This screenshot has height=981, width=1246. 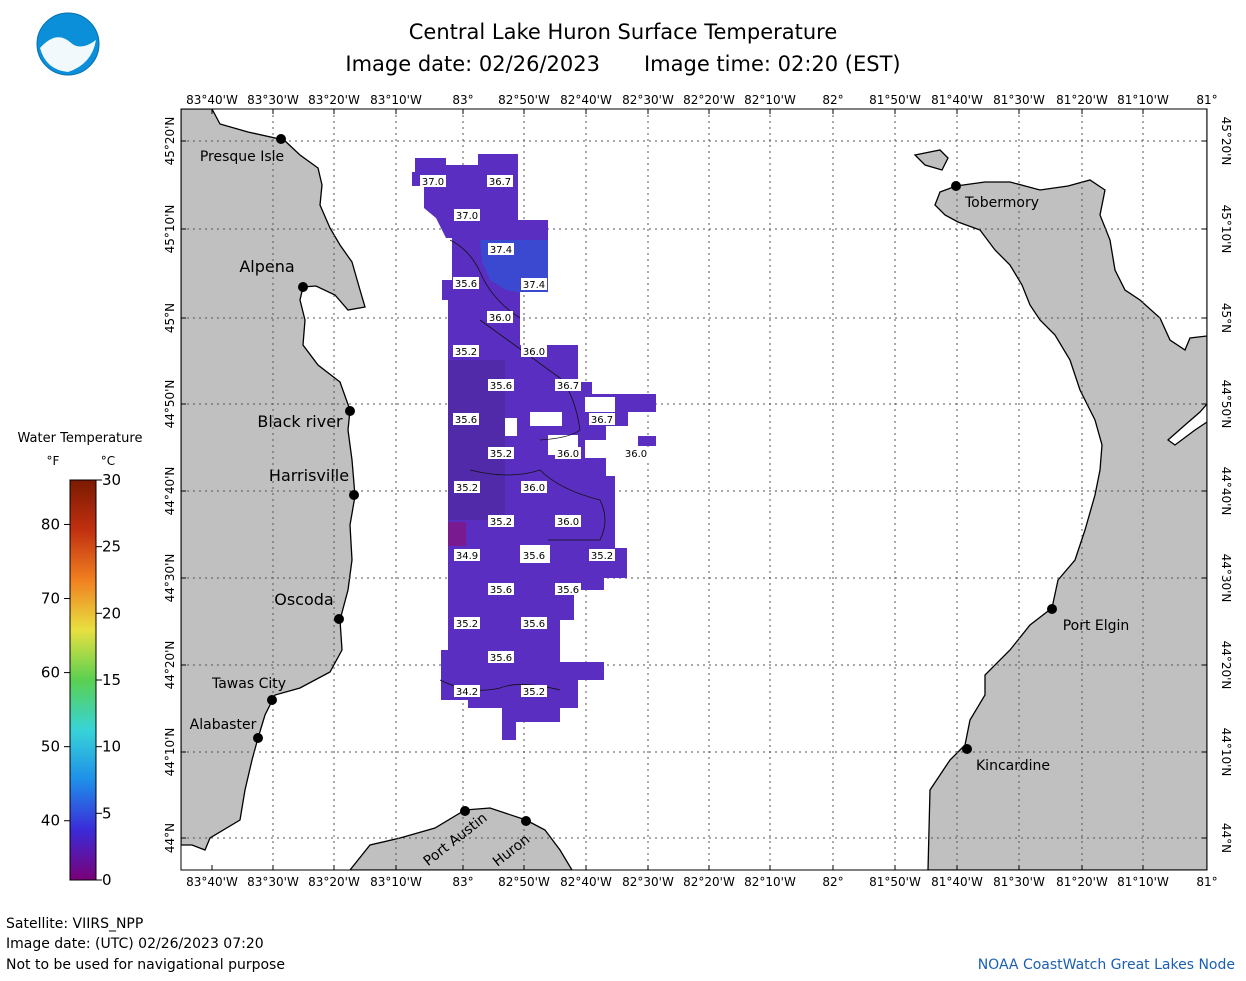 I want to click on lon-label-top: 83°40'W, so click(x=212, y=100).